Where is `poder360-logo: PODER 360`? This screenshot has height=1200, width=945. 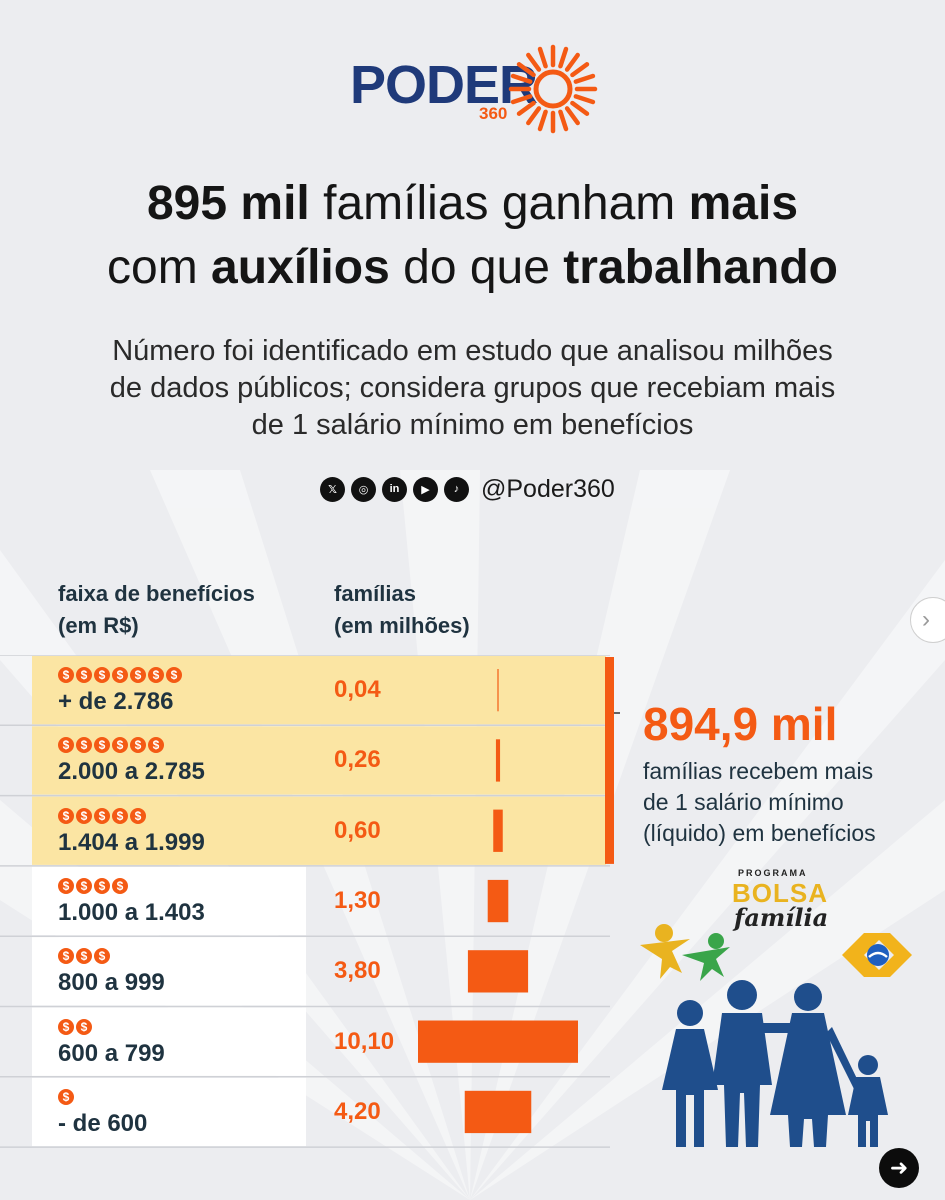
poder360-logo: PODER 360 is located at coordinates (475, 89).